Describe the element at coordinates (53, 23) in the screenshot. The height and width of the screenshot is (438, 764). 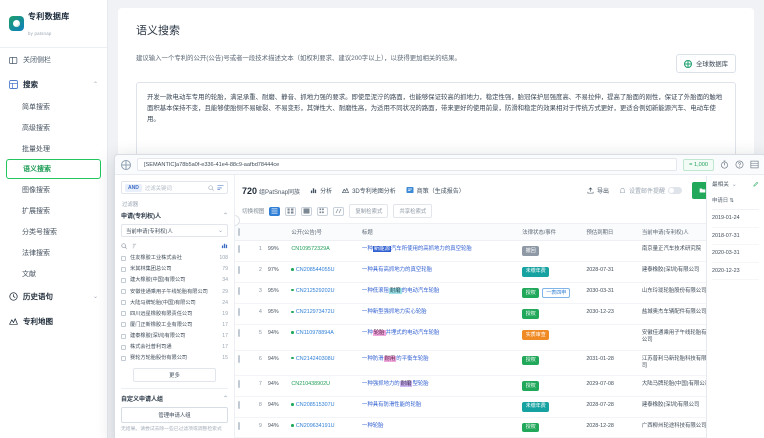
I see `app-logo: 专利数据库 by patsnap` at that location.